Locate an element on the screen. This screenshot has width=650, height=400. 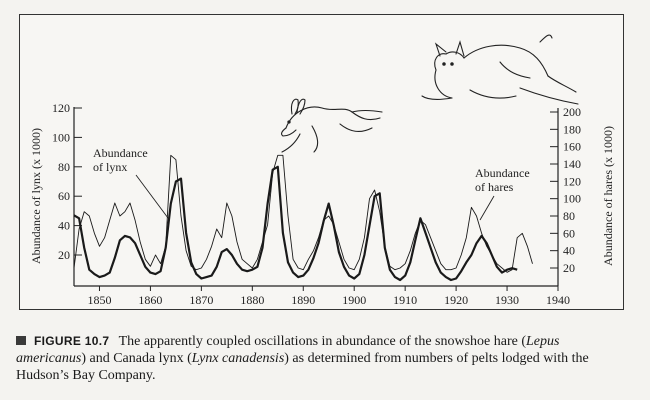
left-tick-label: 120 is located at coordinates (61, 108).